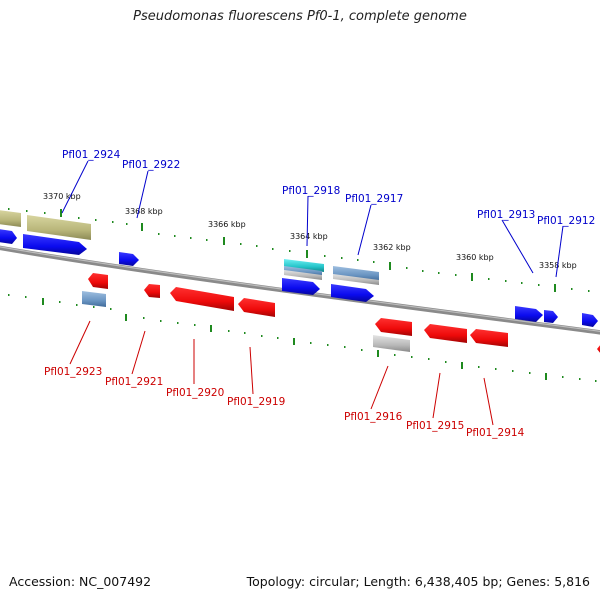 The image size is (600, 600). What do you see at coordinates (341, 313) in the screenshot?
I see `reverse-features` at bounding box center [341, 313].